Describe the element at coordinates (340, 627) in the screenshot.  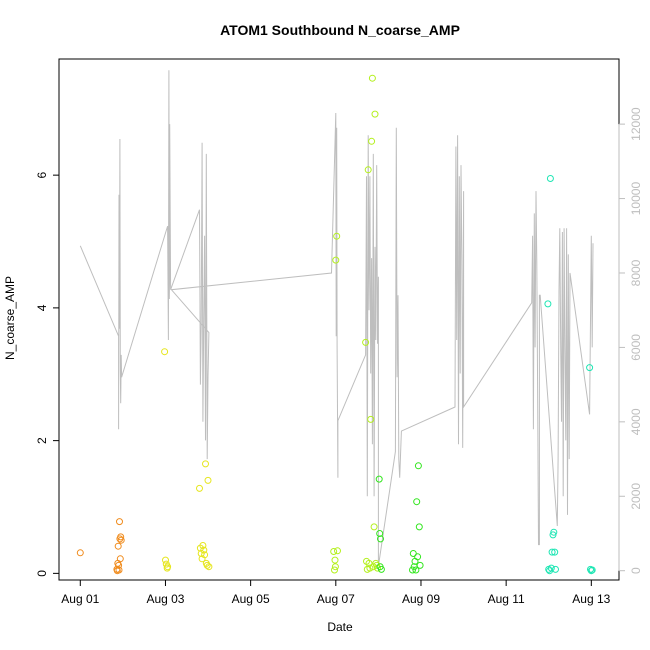
I see `x-axis-label: Date` at that location.